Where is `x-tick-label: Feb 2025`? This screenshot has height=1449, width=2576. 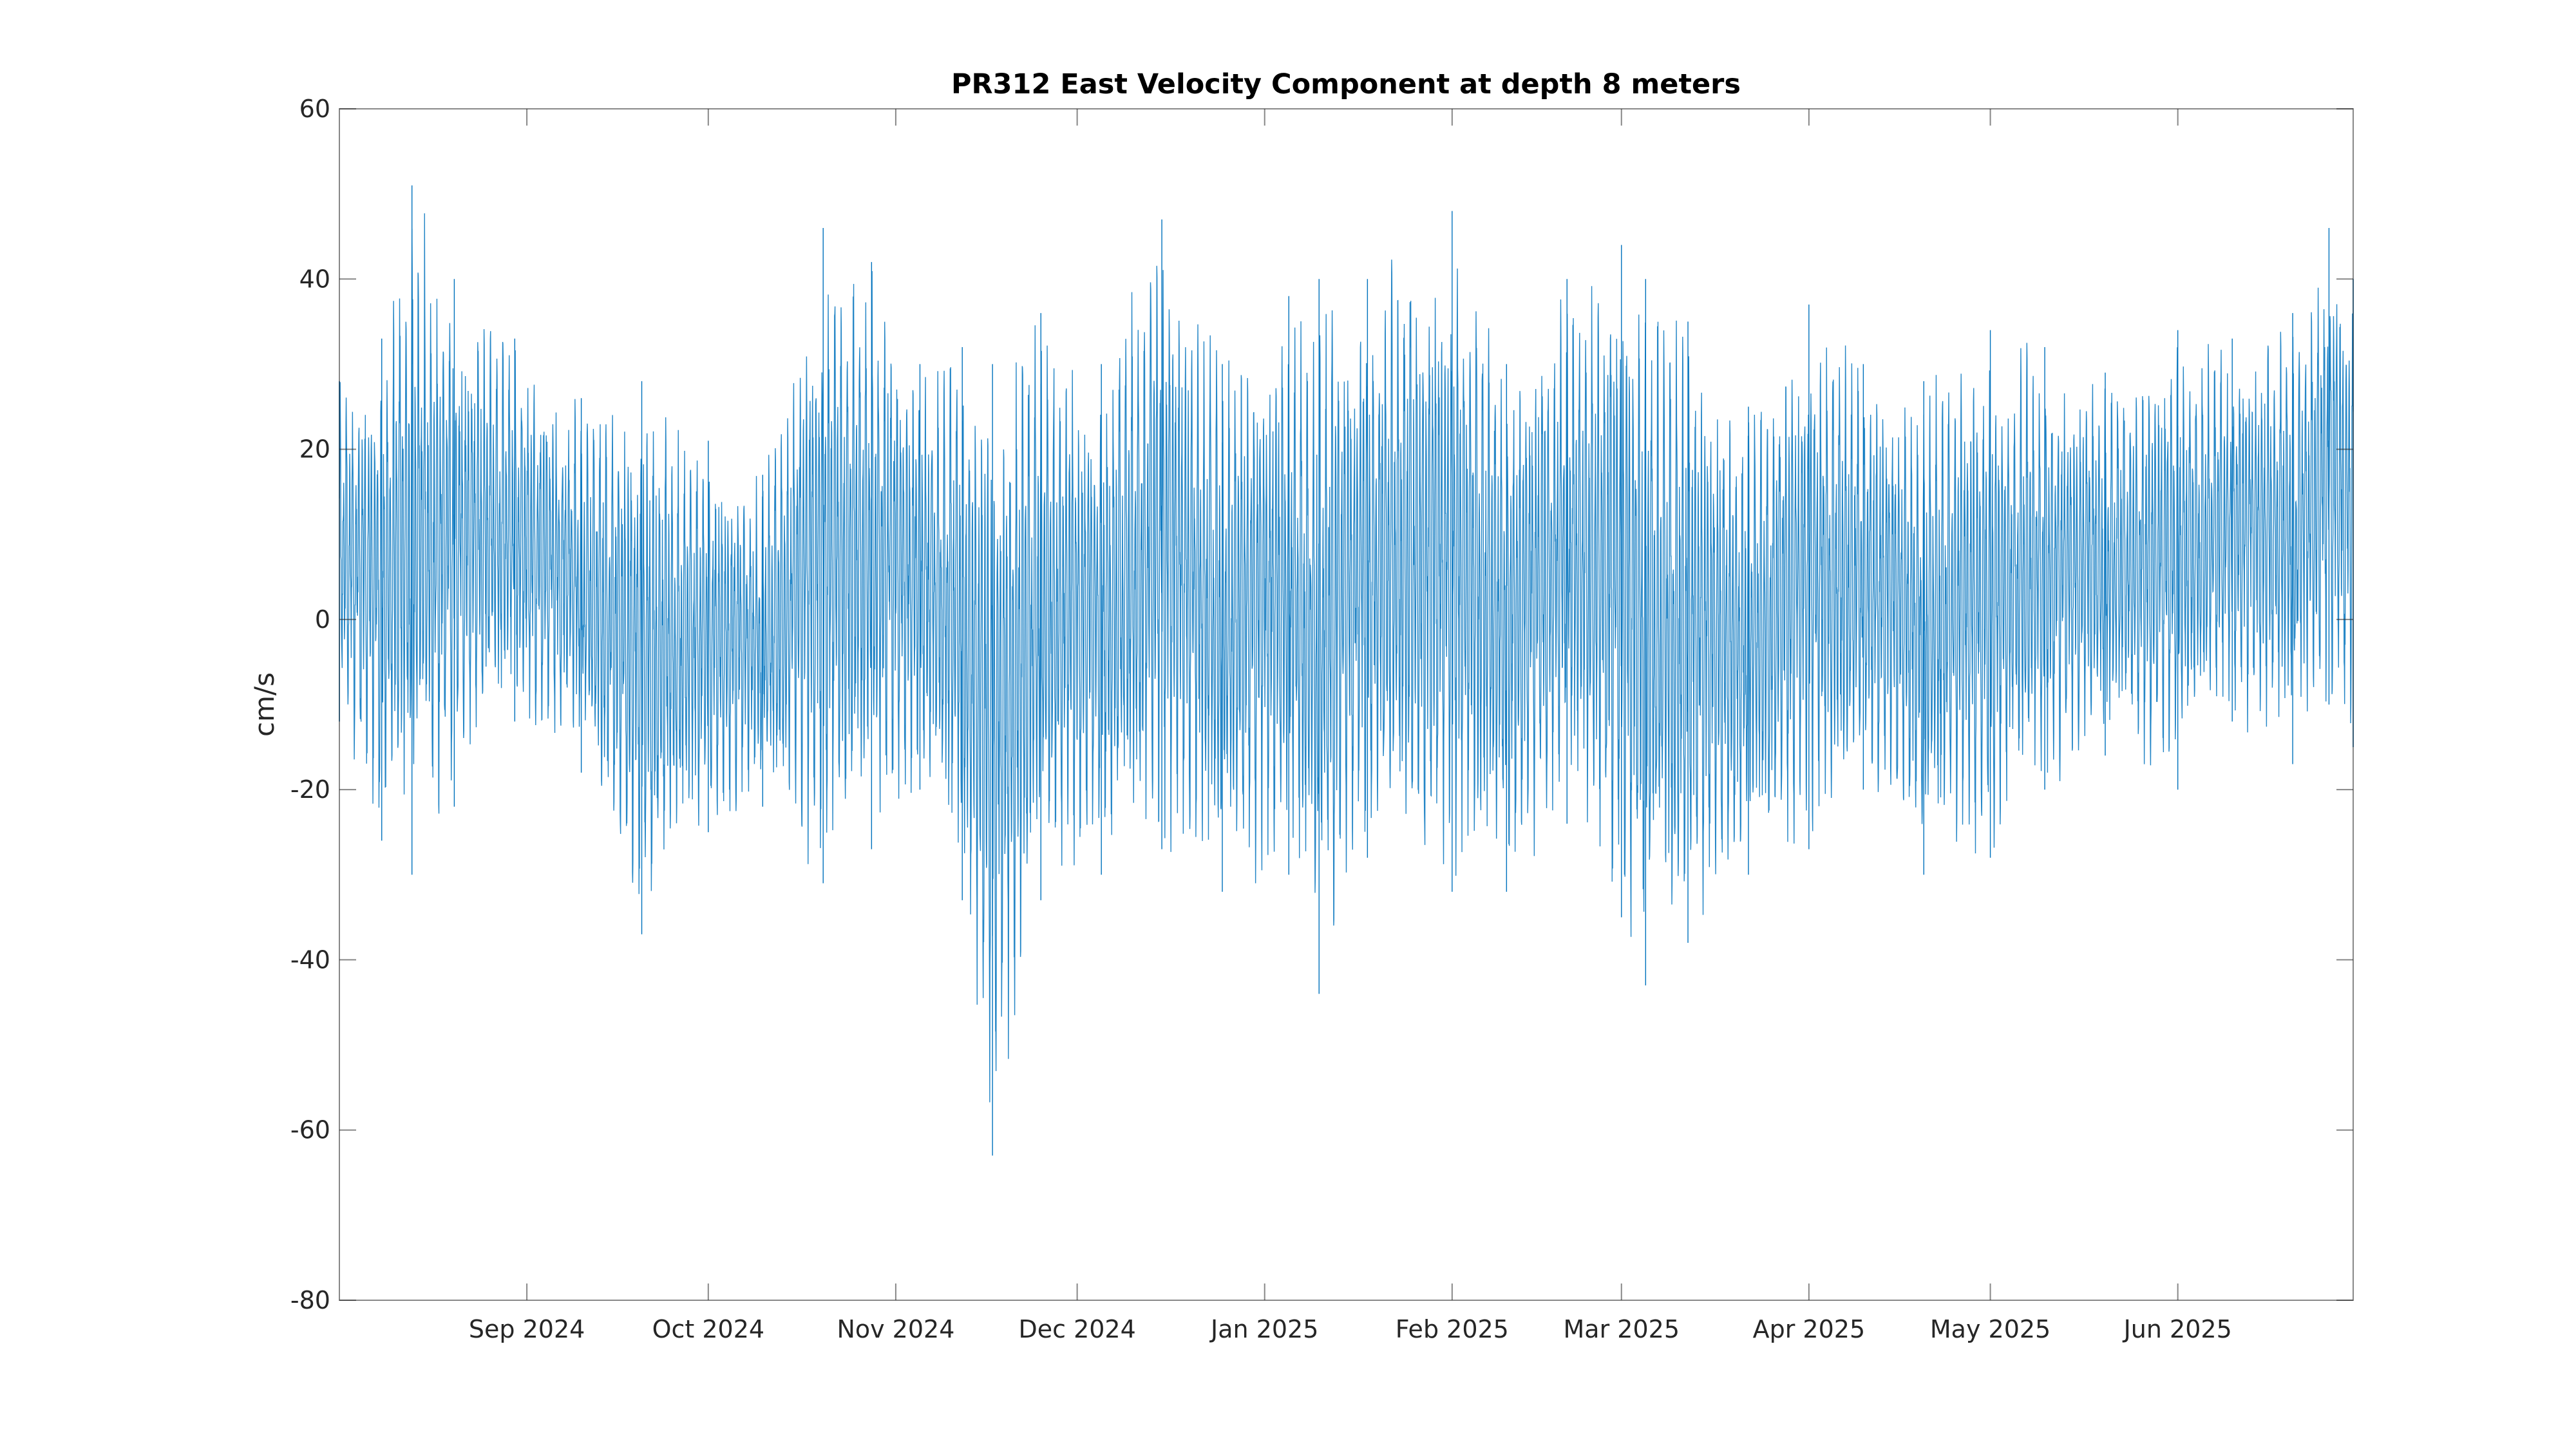
x-tick-label: Feb 2025 is located at coordinates (1452, 1329).